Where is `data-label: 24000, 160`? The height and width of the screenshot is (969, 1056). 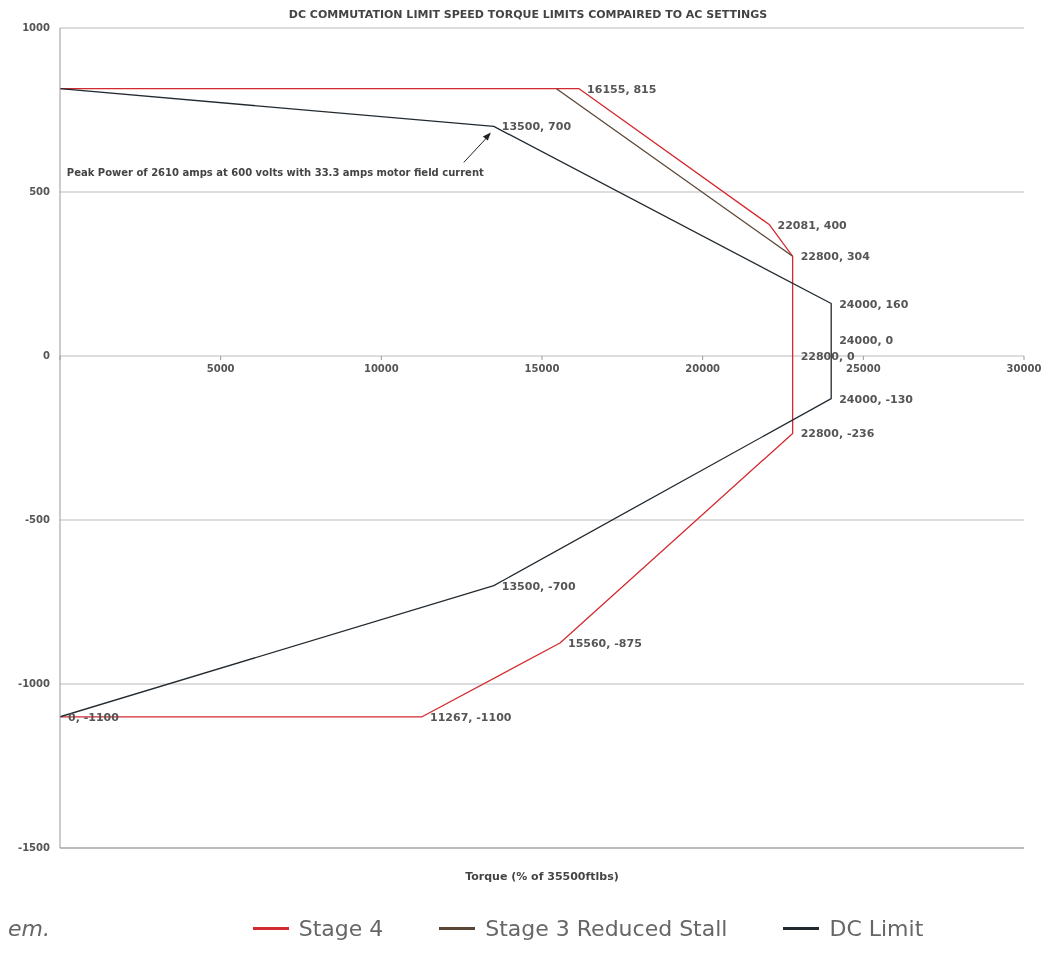
data-label: 24000, 160 is located at coordinates (874, 304).